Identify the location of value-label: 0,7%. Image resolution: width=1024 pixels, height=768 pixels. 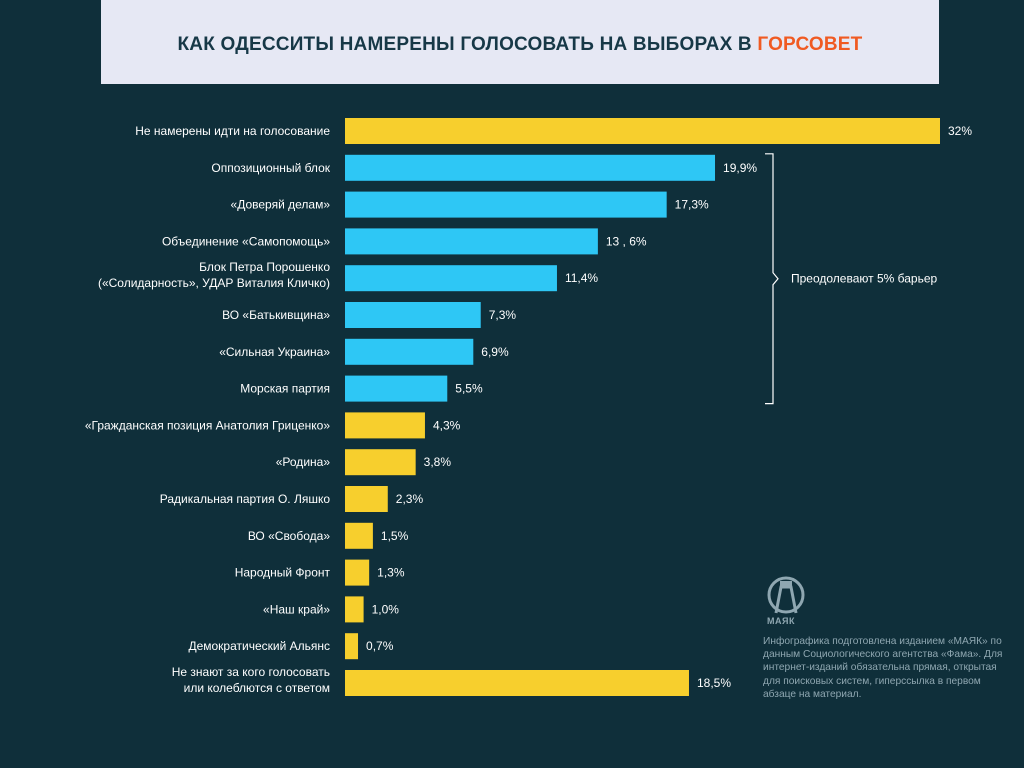
(380, 646).